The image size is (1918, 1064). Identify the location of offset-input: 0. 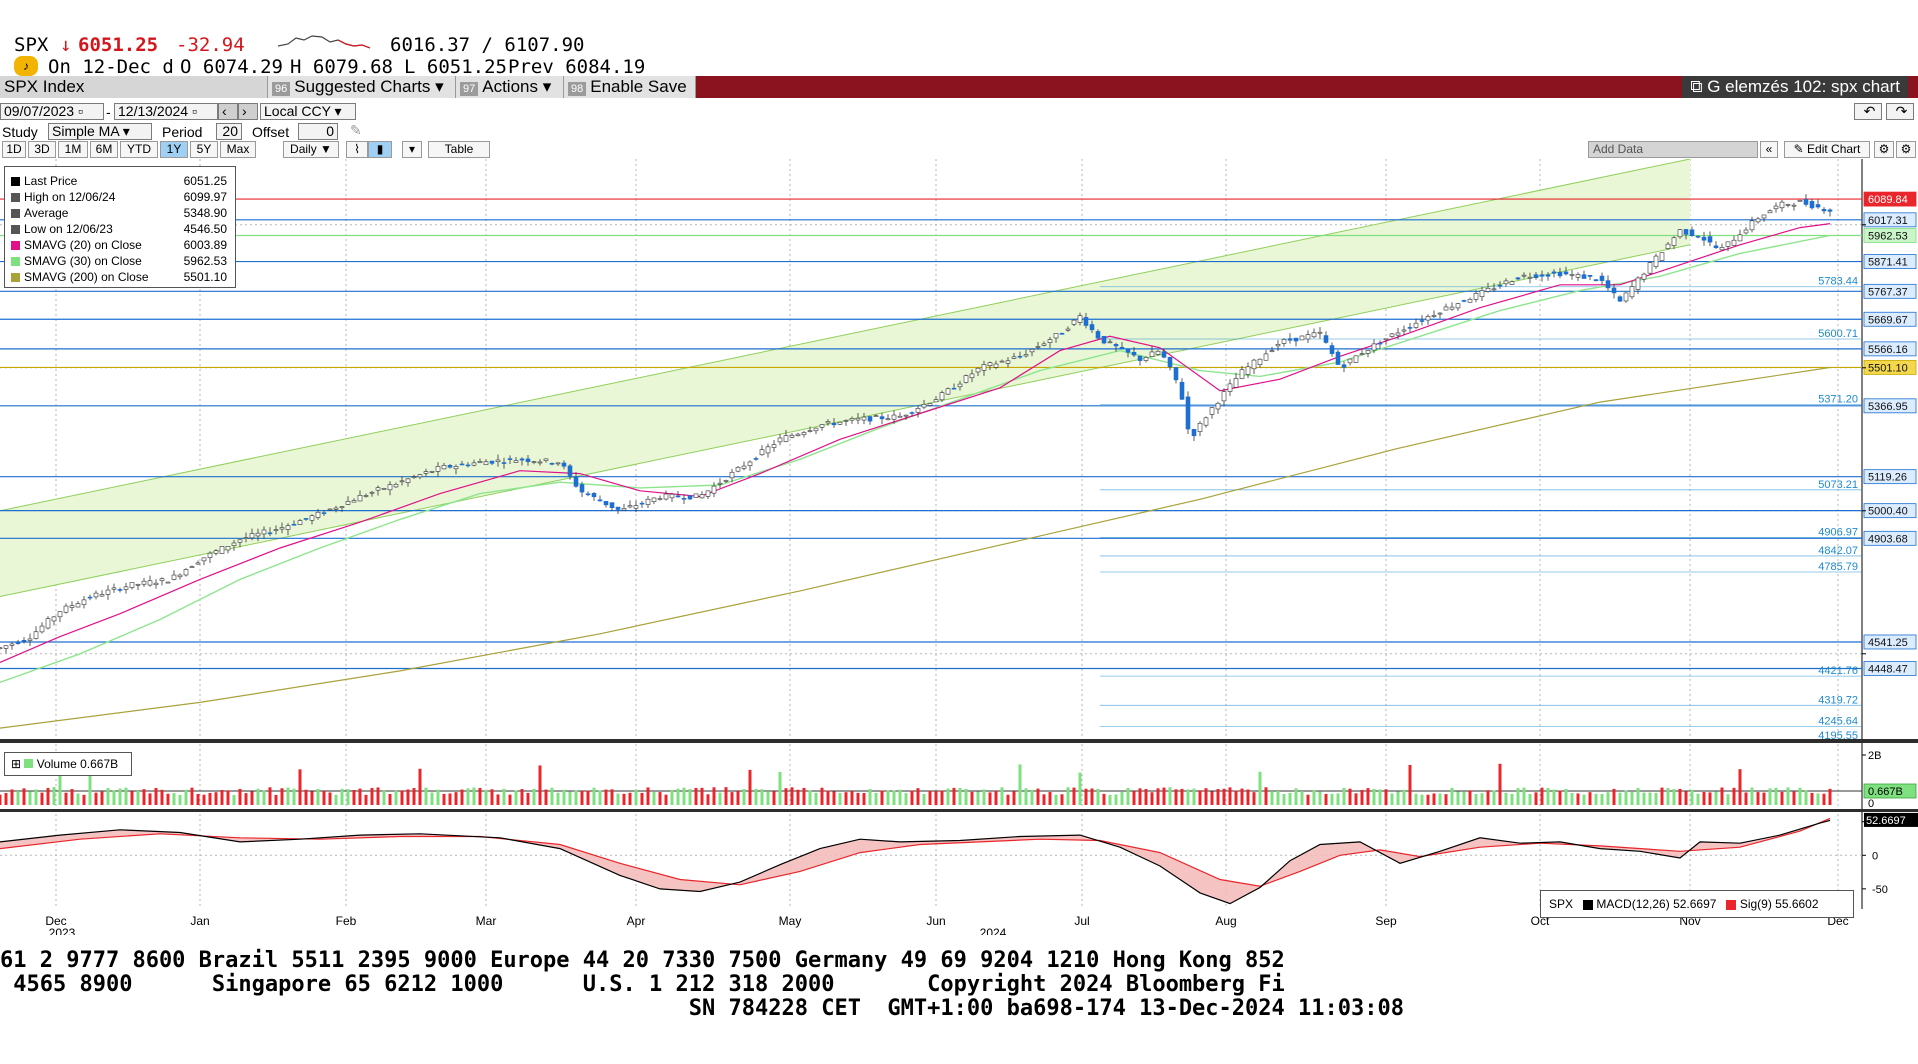
(318, 131).